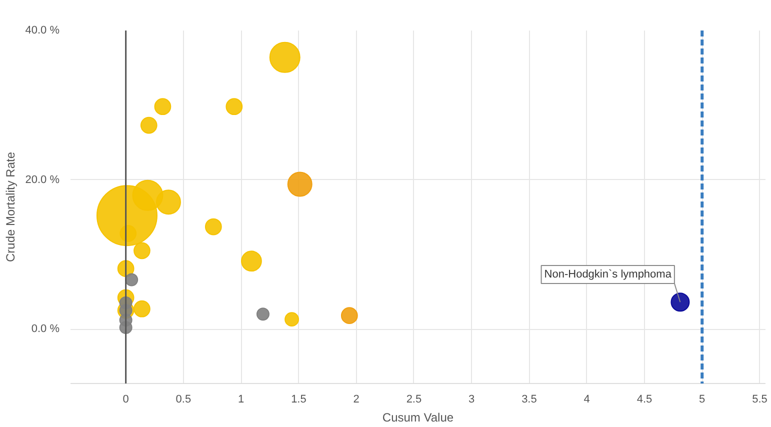 This screenshot has height=427, width=771. What do you see at coordinates (241, 400) in the screenshot?
I see `x-tick-label: 1` at bounding box center [241, 400].